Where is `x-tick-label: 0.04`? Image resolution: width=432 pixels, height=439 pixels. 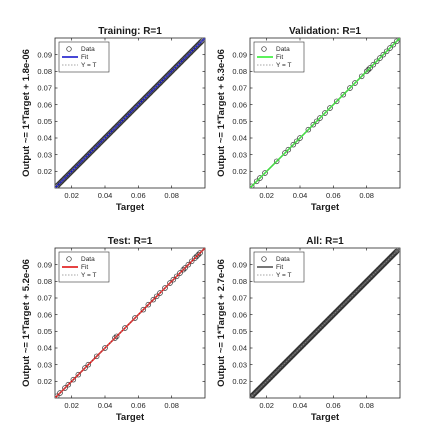
x-tick-label: 0.04 is located at coordinates (300, 405).